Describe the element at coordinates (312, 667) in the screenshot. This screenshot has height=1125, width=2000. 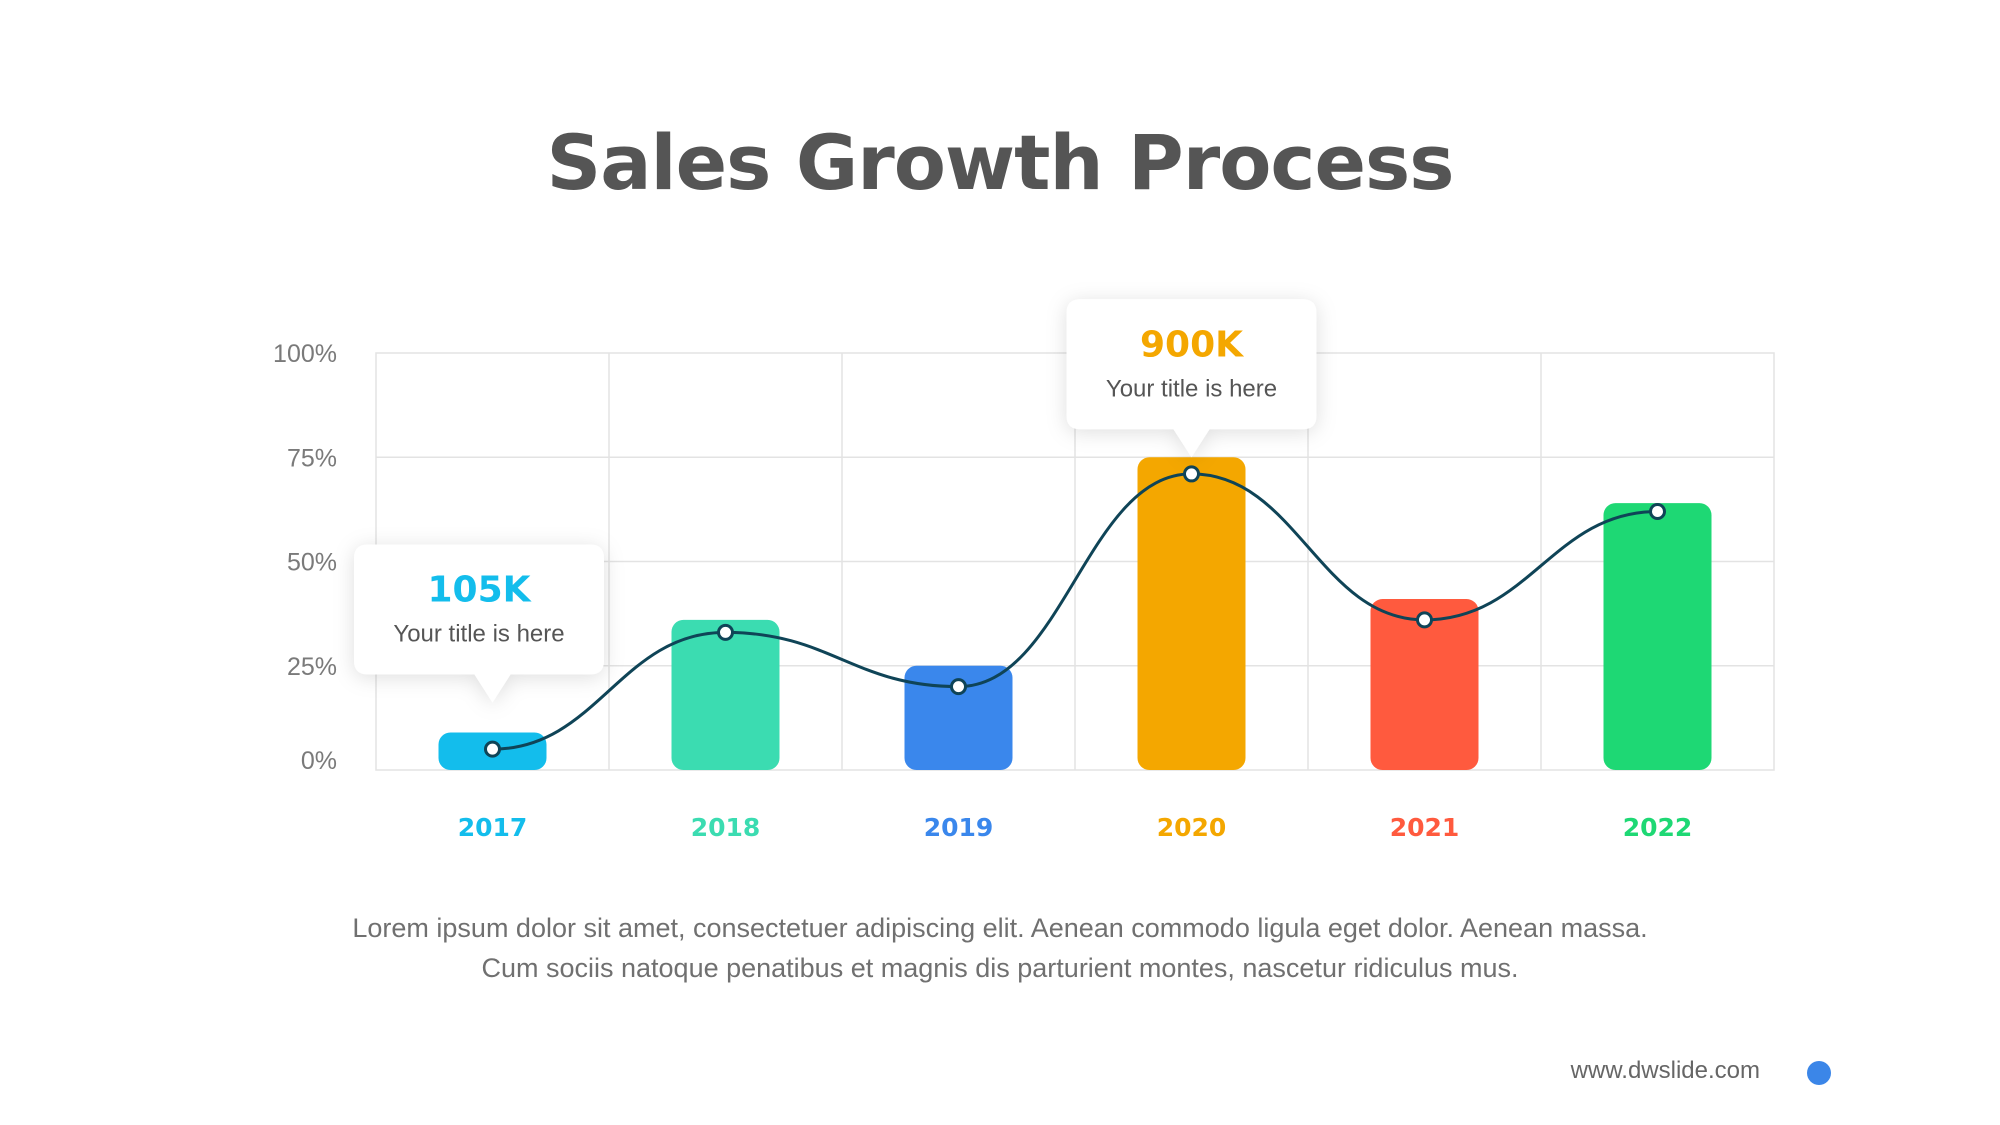
I see `y-tick-label: 25%` at that location.